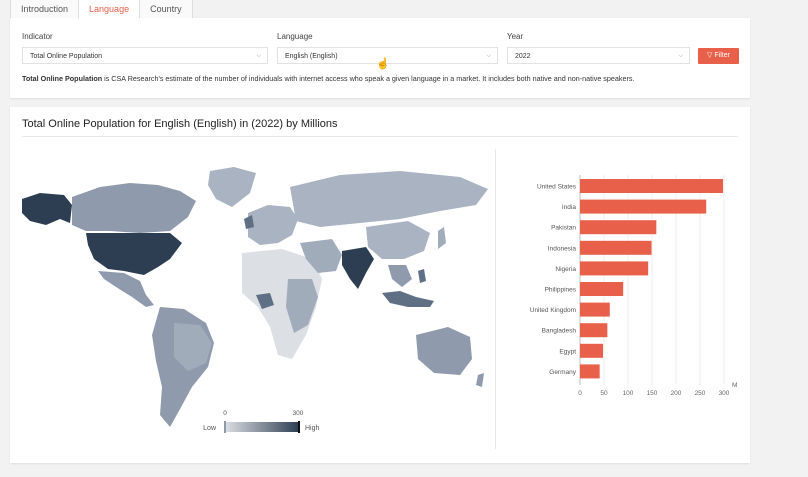  I want to click on category-label: India, so click(569, 207).